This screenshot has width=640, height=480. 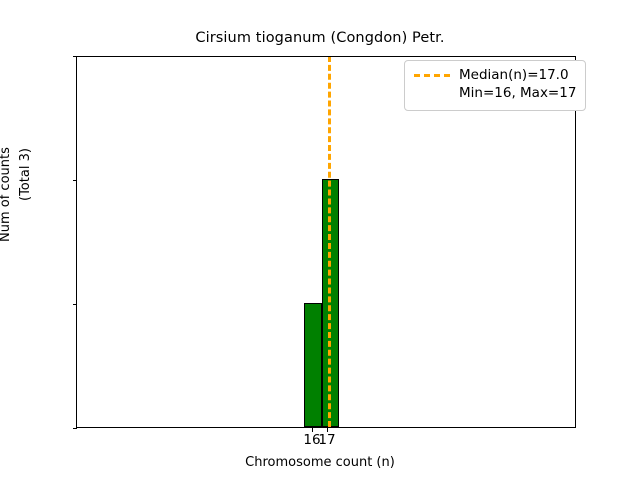 I want to click on legend: Median(n)=17.0 Min=16, Max=17, so click(x=495, y=85).